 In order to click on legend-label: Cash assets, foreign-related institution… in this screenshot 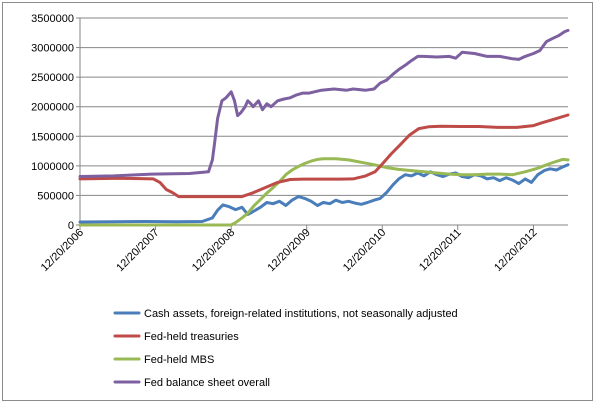, I will do `click(301, 314)`.